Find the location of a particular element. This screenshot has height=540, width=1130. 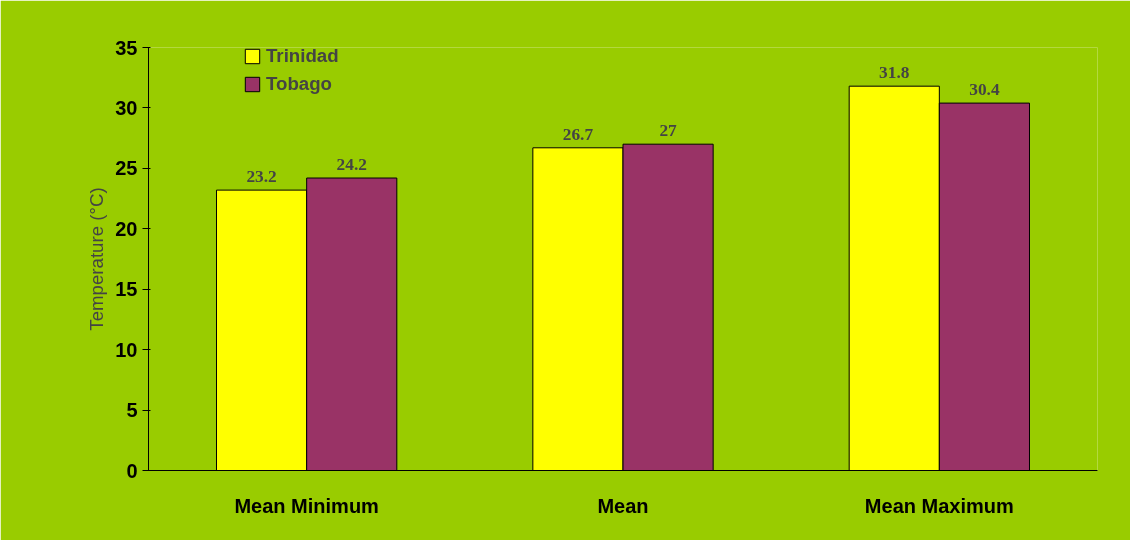

data-label: 24.2 is located at coordinates (351, 165).